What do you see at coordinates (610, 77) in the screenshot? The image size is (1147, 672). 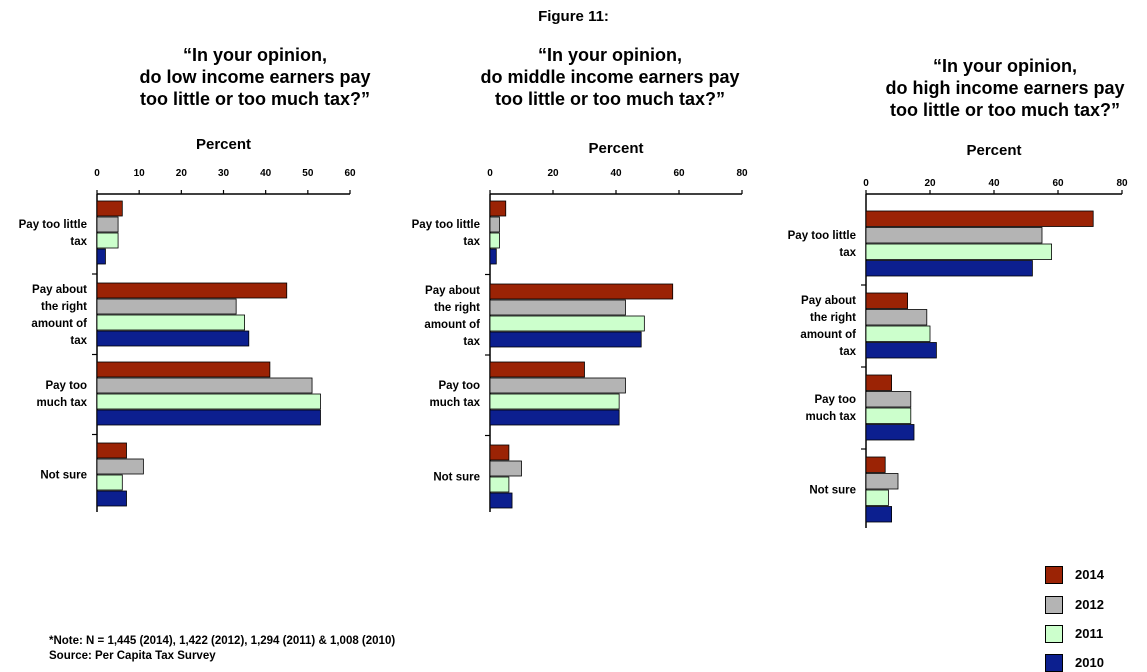 I see `chart-title-line: do middle income earners pay` at bounding box center [610, 77].